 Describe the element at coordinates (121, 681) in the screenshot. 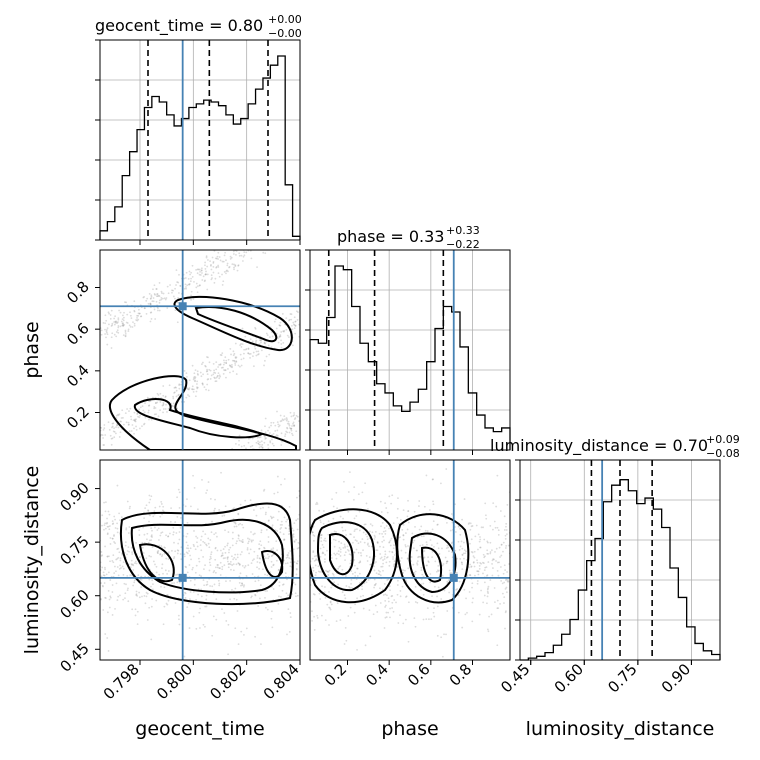

I see `xtick-label: 0.798` at that location.